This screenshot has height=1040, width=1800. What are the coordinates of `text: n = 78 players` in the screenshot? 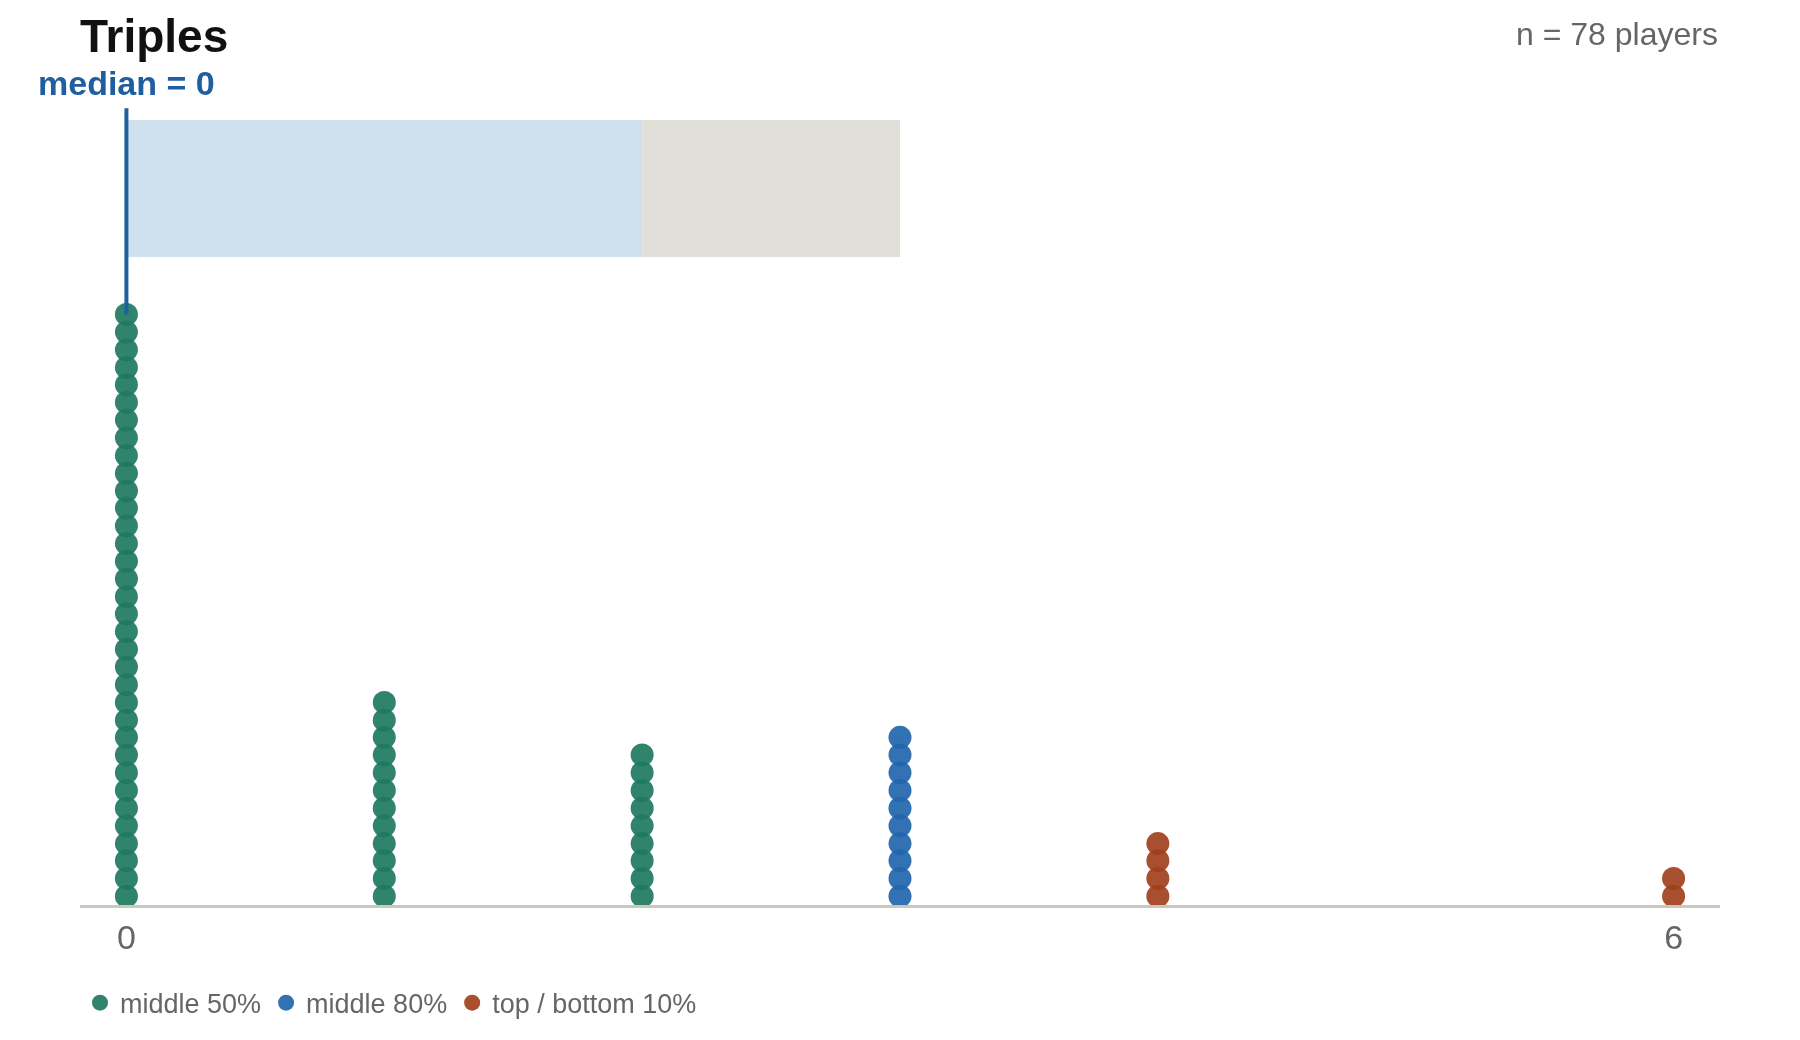 It's located at (1617, 34).